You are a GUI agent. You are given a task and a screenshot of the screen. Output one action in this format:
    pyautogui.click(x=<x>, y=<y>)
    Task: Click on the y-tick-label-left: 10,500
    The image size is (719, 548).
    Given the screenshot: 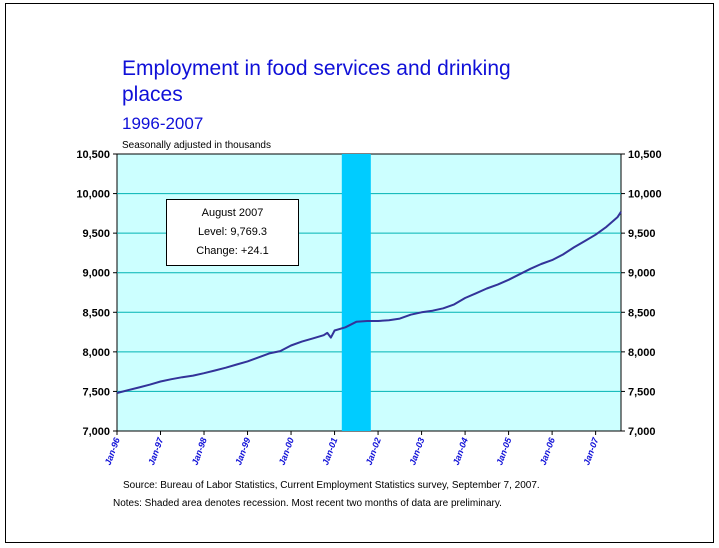 What is the action you would take?
    pyautogui.click(x=93, y=155)
    